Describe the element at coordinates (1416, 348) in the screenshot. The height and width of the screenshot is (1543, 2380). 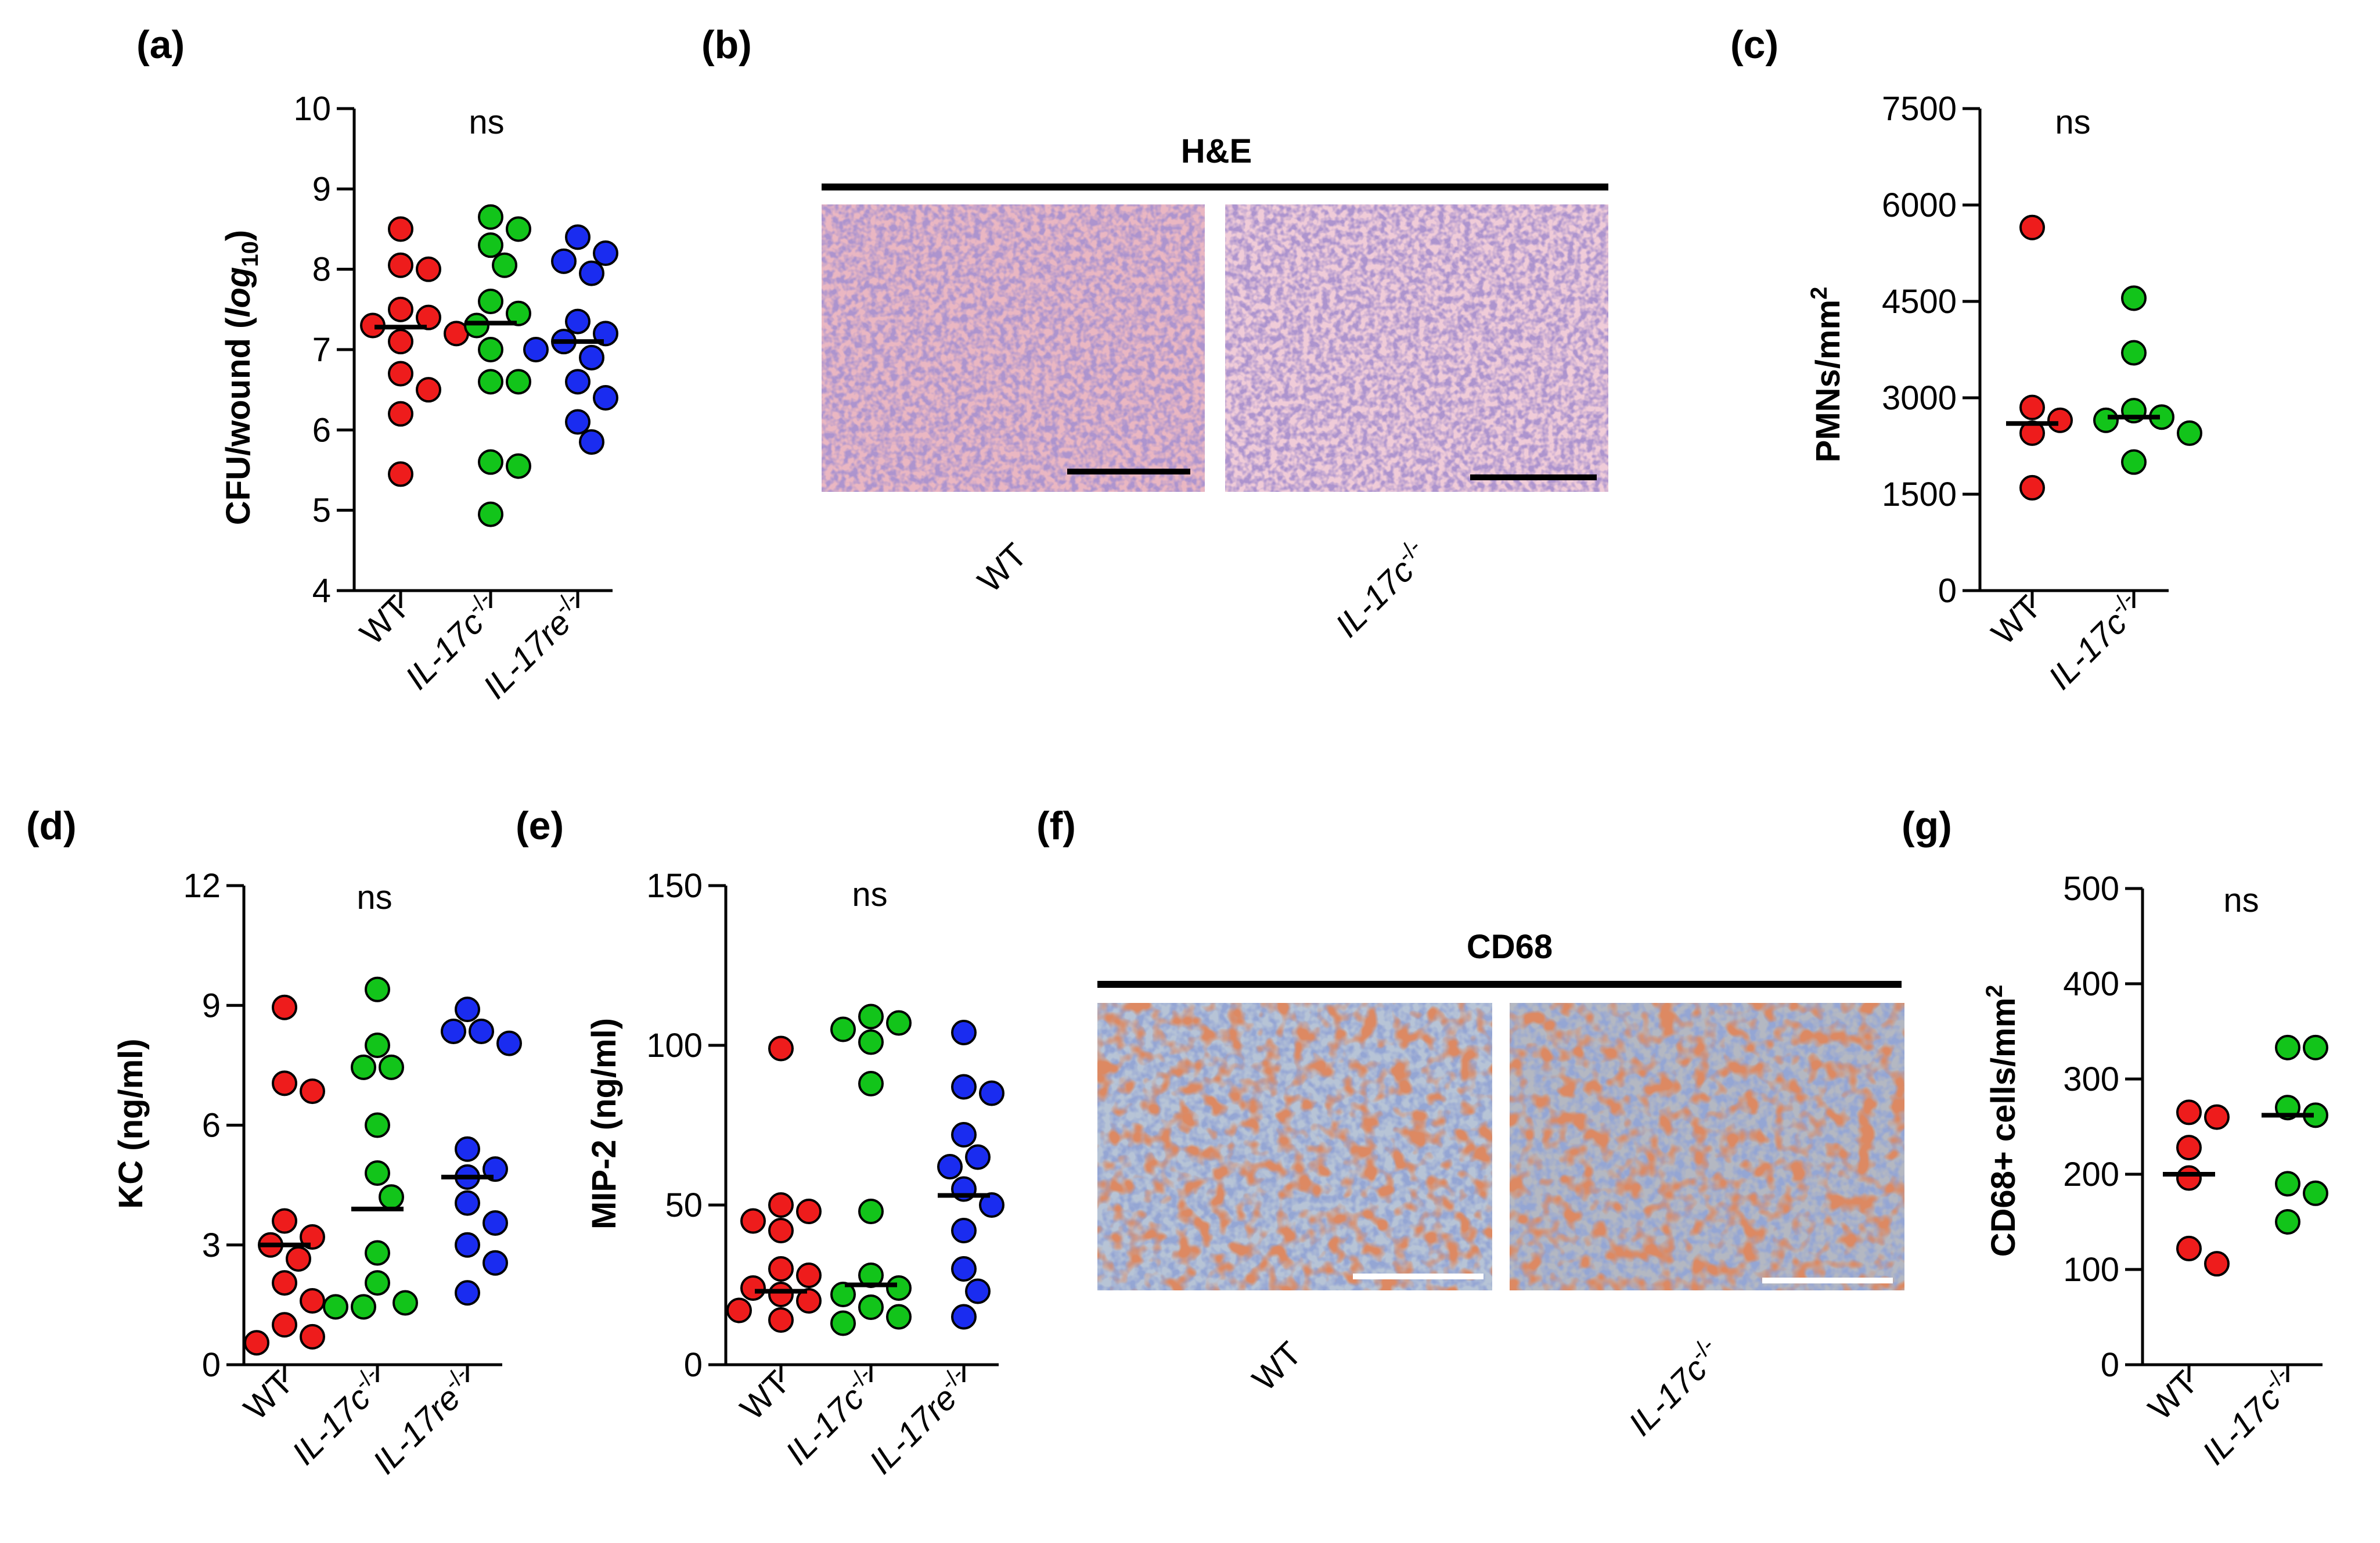
I see `he-ko-texture` at that location.